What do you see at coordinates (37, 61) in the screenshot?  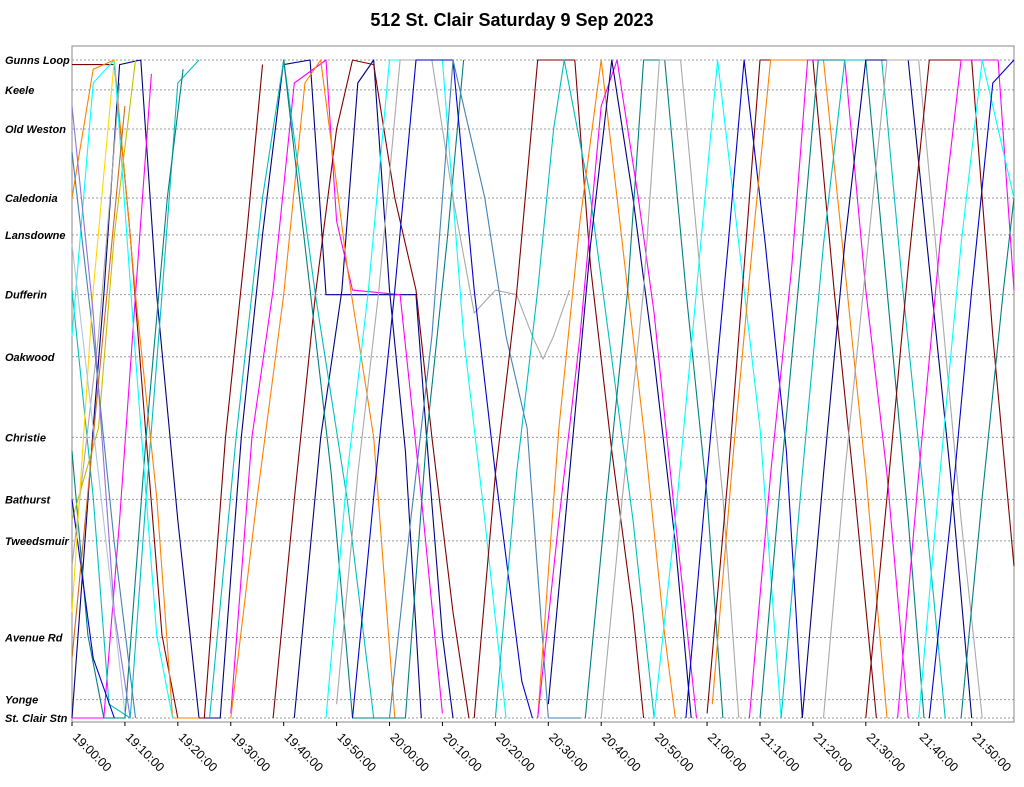 I see `stop-label: Gunns Loop` at bounding box center [37, 61].